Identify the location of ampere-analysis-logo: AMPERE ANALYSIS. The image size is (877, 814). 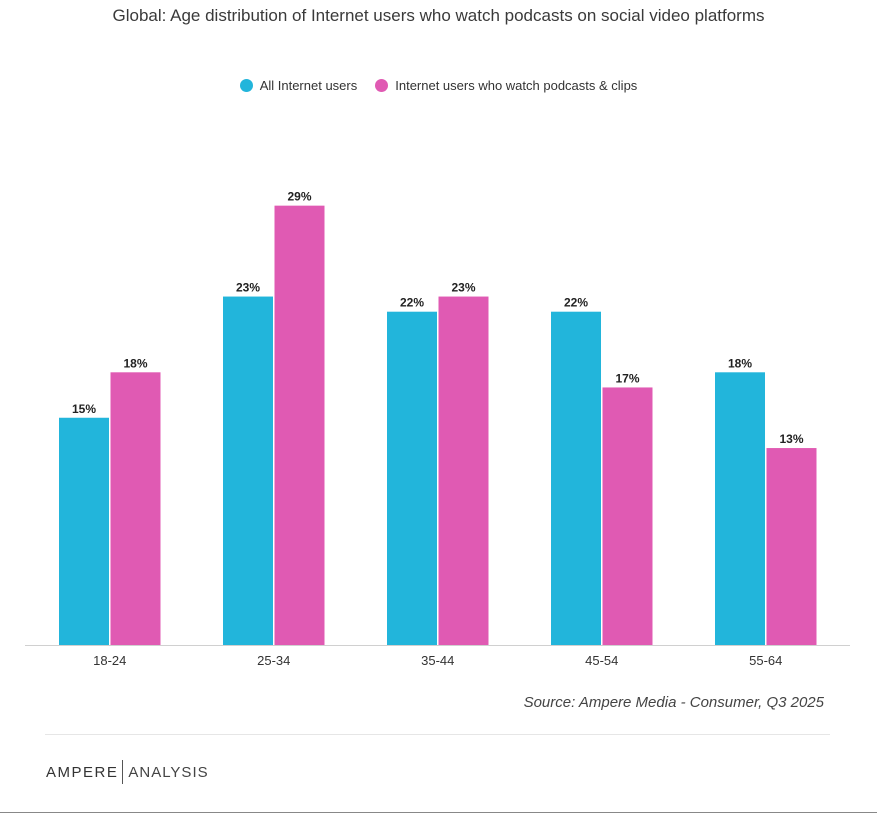
(127, 772).